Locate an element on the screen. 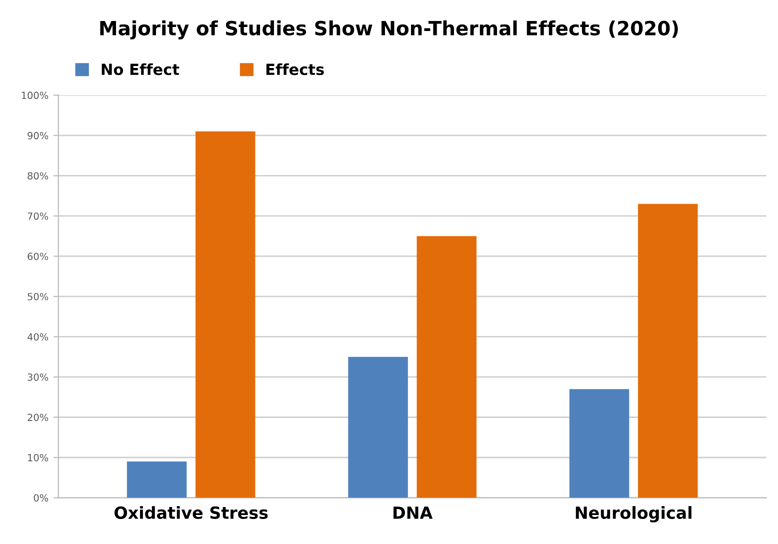 This screenshot has height=544, width=778. y-tick-label: 10% is located at coordinates (38, 458).